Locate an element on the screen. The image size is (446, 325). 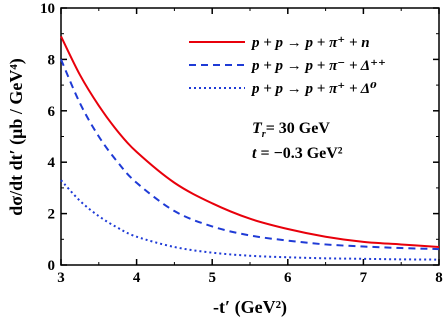
x-tick-label: 4 is located at coordinates (137, 278).